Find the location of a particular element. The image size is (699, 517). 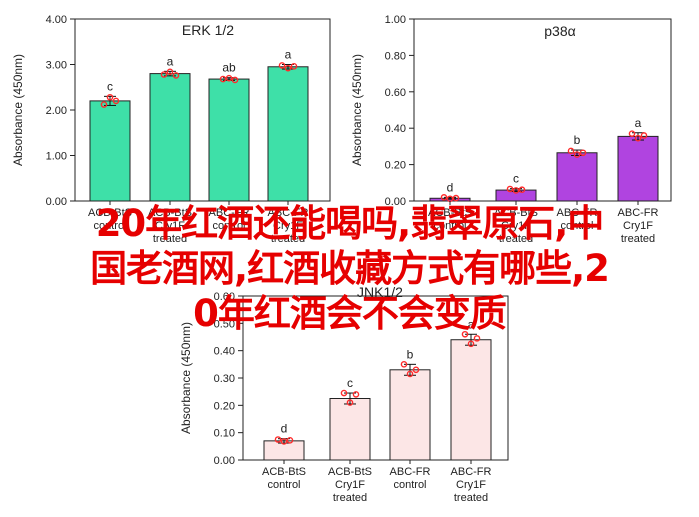

y-tick-label: 0.30 is located at coordinates (224, 379).